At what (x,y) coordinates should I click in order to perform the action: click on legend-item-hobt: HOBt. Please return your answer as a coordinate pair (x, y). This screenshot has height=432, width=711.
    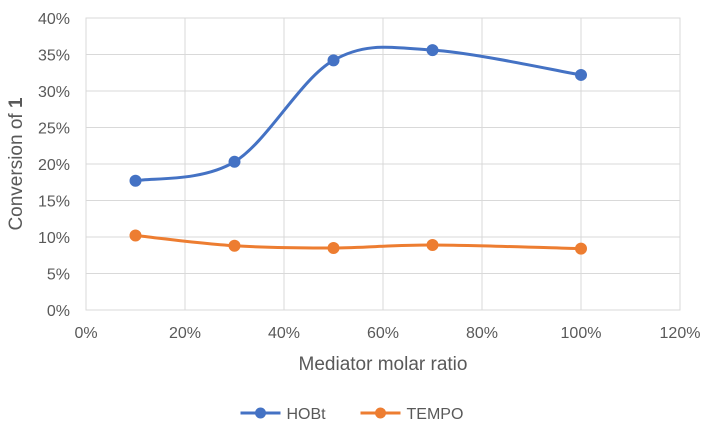
    Looking at the image, I should click on (283, 414).